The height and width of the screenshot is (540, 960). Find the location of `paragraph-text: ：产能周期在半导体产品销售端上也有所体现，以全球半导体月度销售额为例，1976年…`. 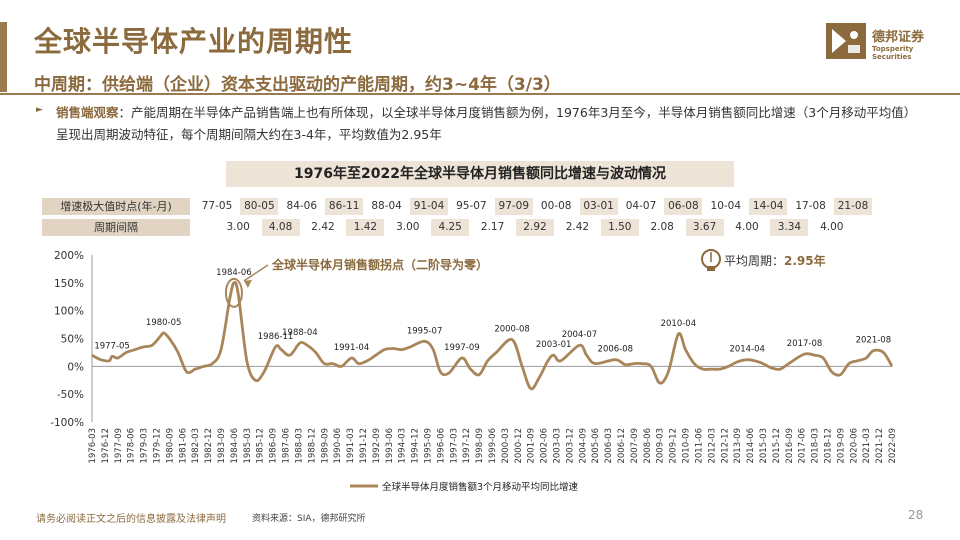

paragraph-text: ：产能周期在半导体产品销售端上也有所体现，以全球半导体月度销售额为例，1976年… is located at coordinates (486, 123).